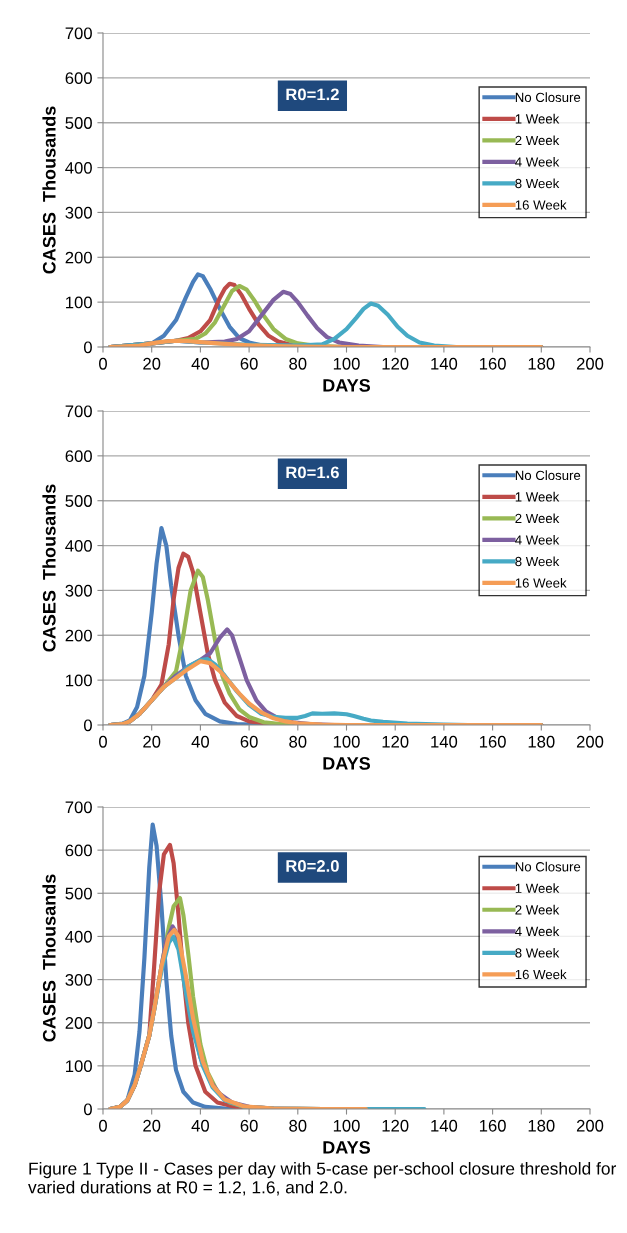  What do you see at coordinates (322, 1179) in the screenshot?
I see `caption: Figure 1 Type II - Cases per day with 5-case per-school closure threshold for varied durations at R0 = 1.2, 1.6, and 2.0.` at bounding box center [322, 1179].